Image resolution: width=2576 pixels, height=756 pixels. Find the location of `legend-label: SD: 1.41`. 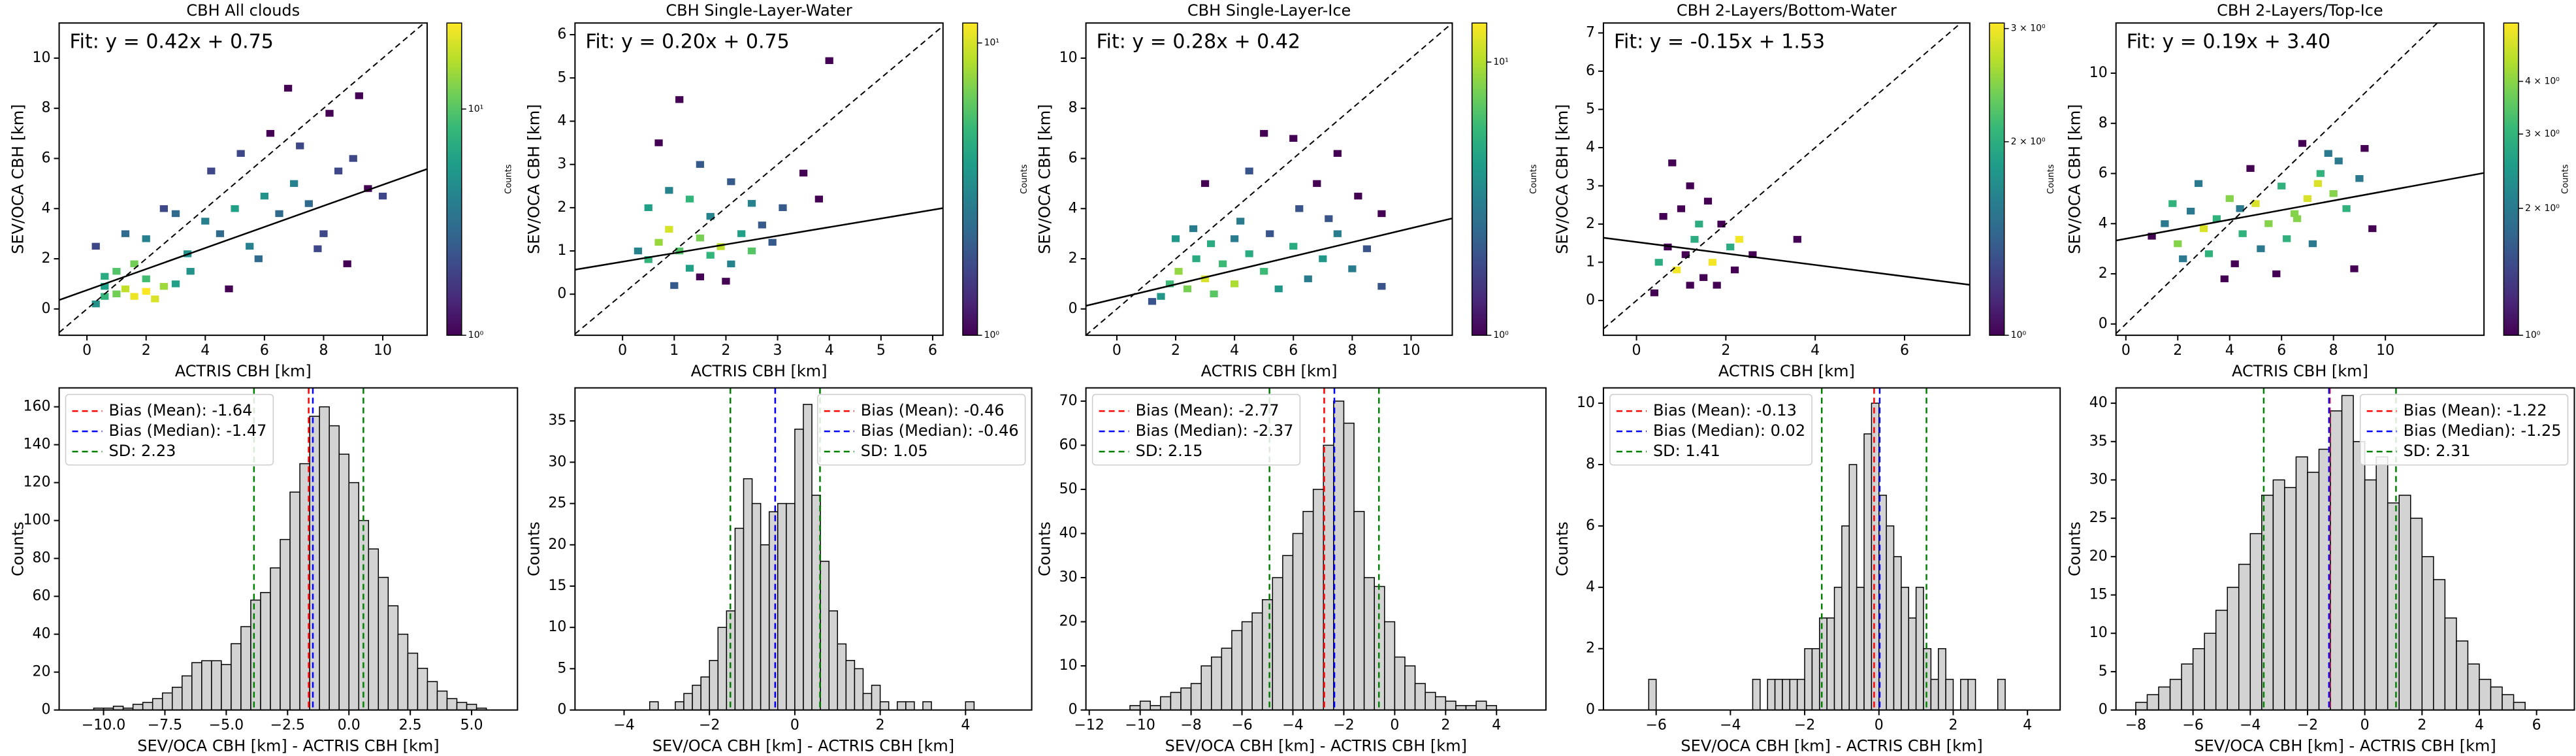

legend-label: SD: 1.41 is located at coordinates (1686, 451).